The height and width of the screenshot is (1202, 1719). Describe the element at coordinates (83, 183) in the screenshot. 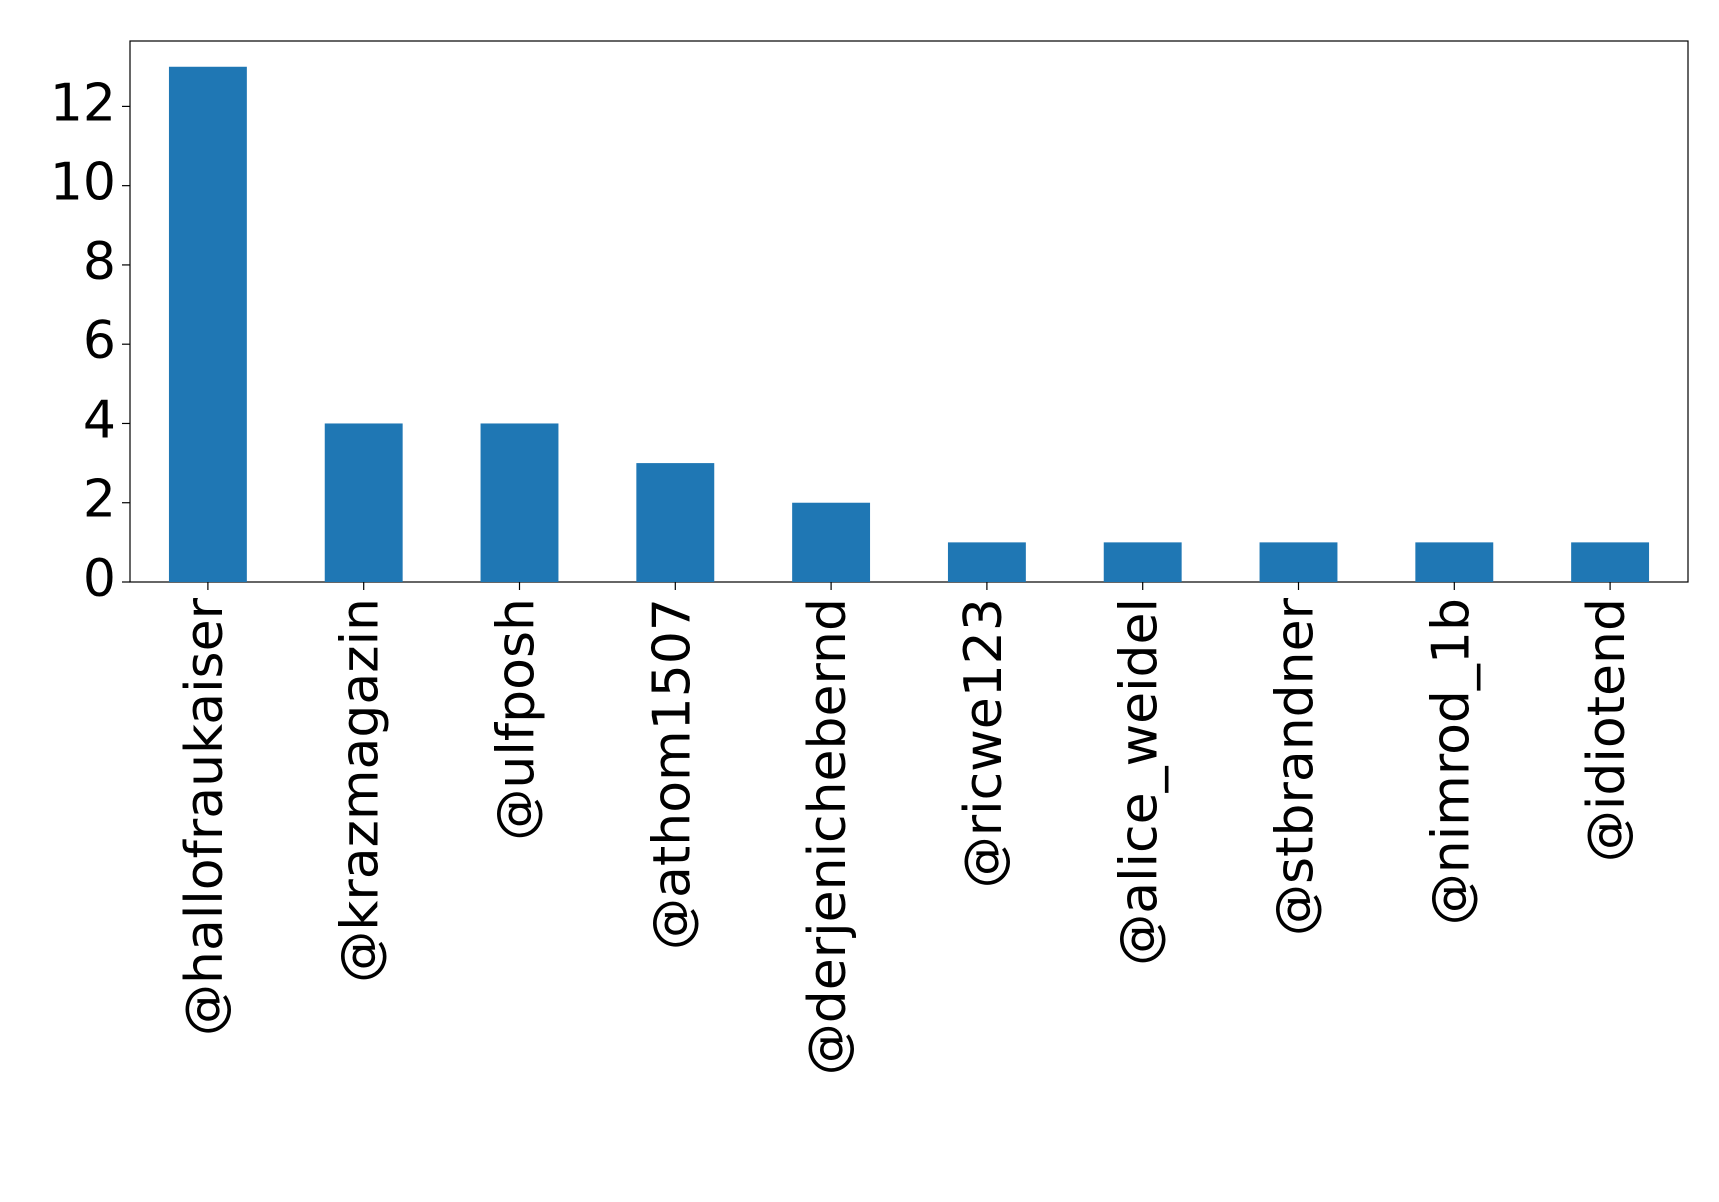

I see `y-tick-label: 10` at that location.